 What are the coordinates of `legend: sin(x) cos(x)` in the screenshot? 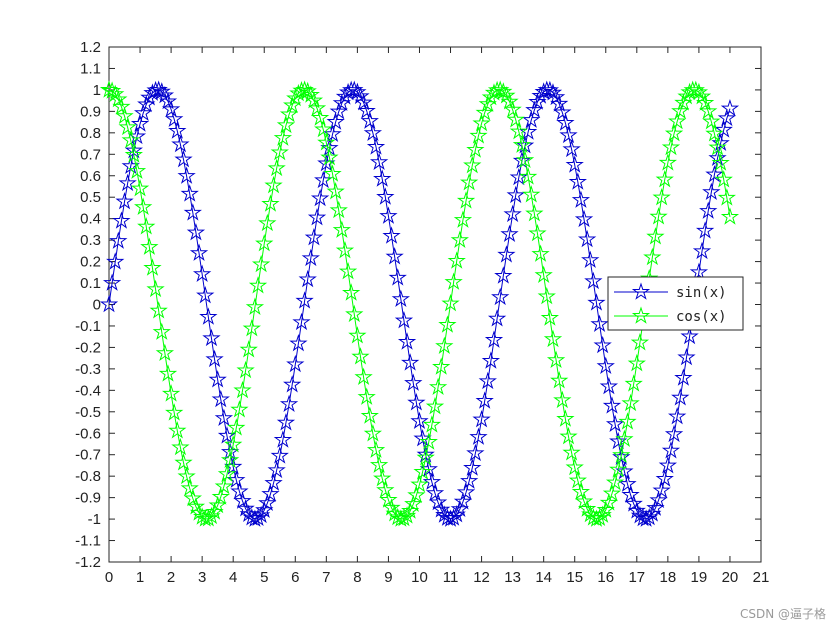 It's located at (675, 303).